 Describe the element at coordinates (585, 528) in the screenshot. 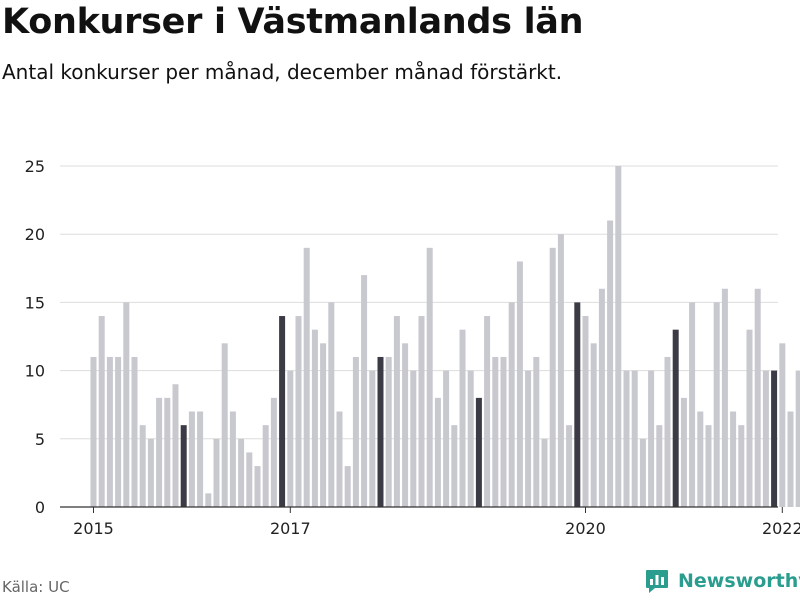

I see `x-tick-label: 2020` at that location.